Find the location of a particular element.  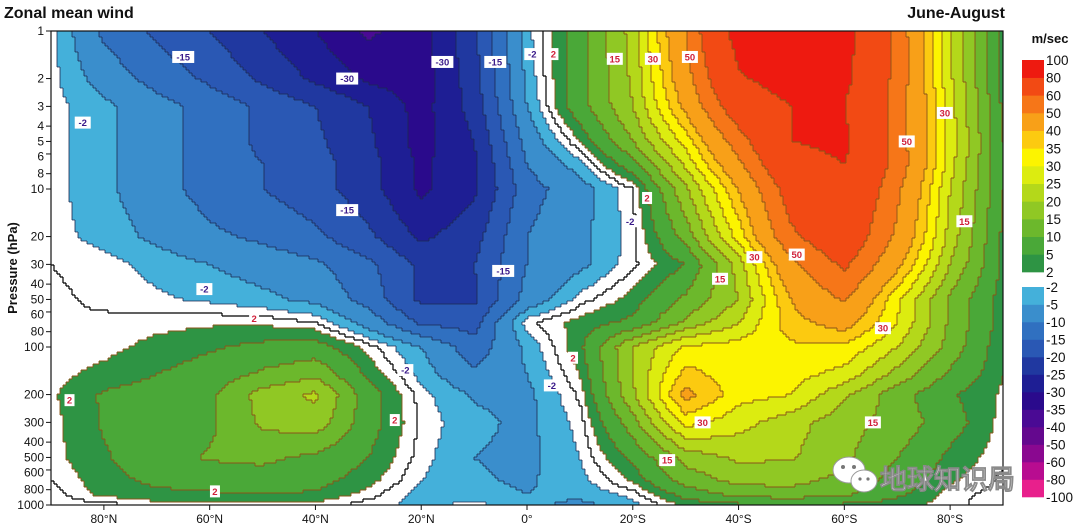

contour-label-box is located at coordinates (702, 422).